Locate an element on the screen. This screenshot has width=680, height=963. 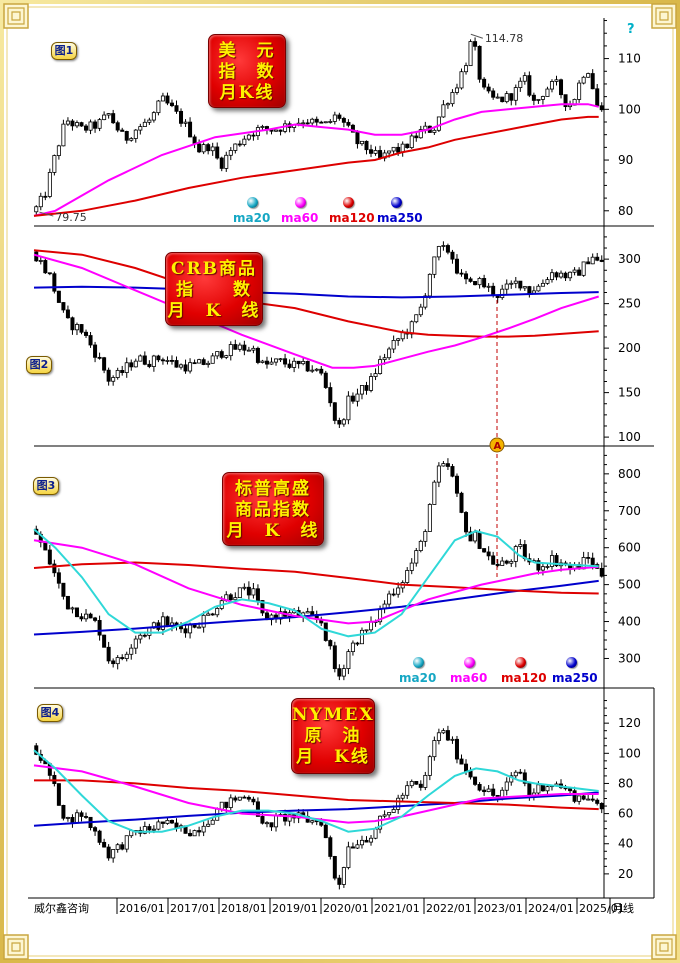
y-tick-label: 100 is located at coordinates (629, 109).